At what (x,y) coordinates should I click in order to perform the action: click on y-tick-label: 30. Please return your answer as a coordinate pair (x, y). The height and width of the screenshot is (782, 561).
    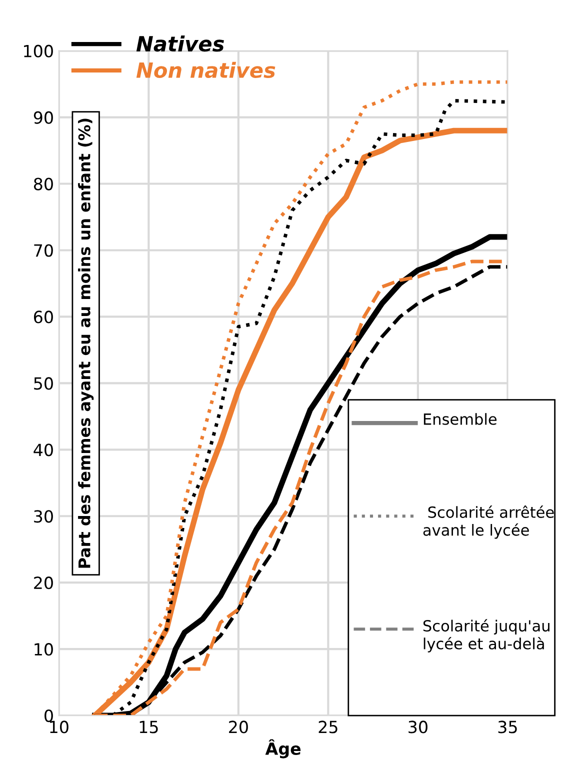
    Looking at the image, I should click on (43, 516).